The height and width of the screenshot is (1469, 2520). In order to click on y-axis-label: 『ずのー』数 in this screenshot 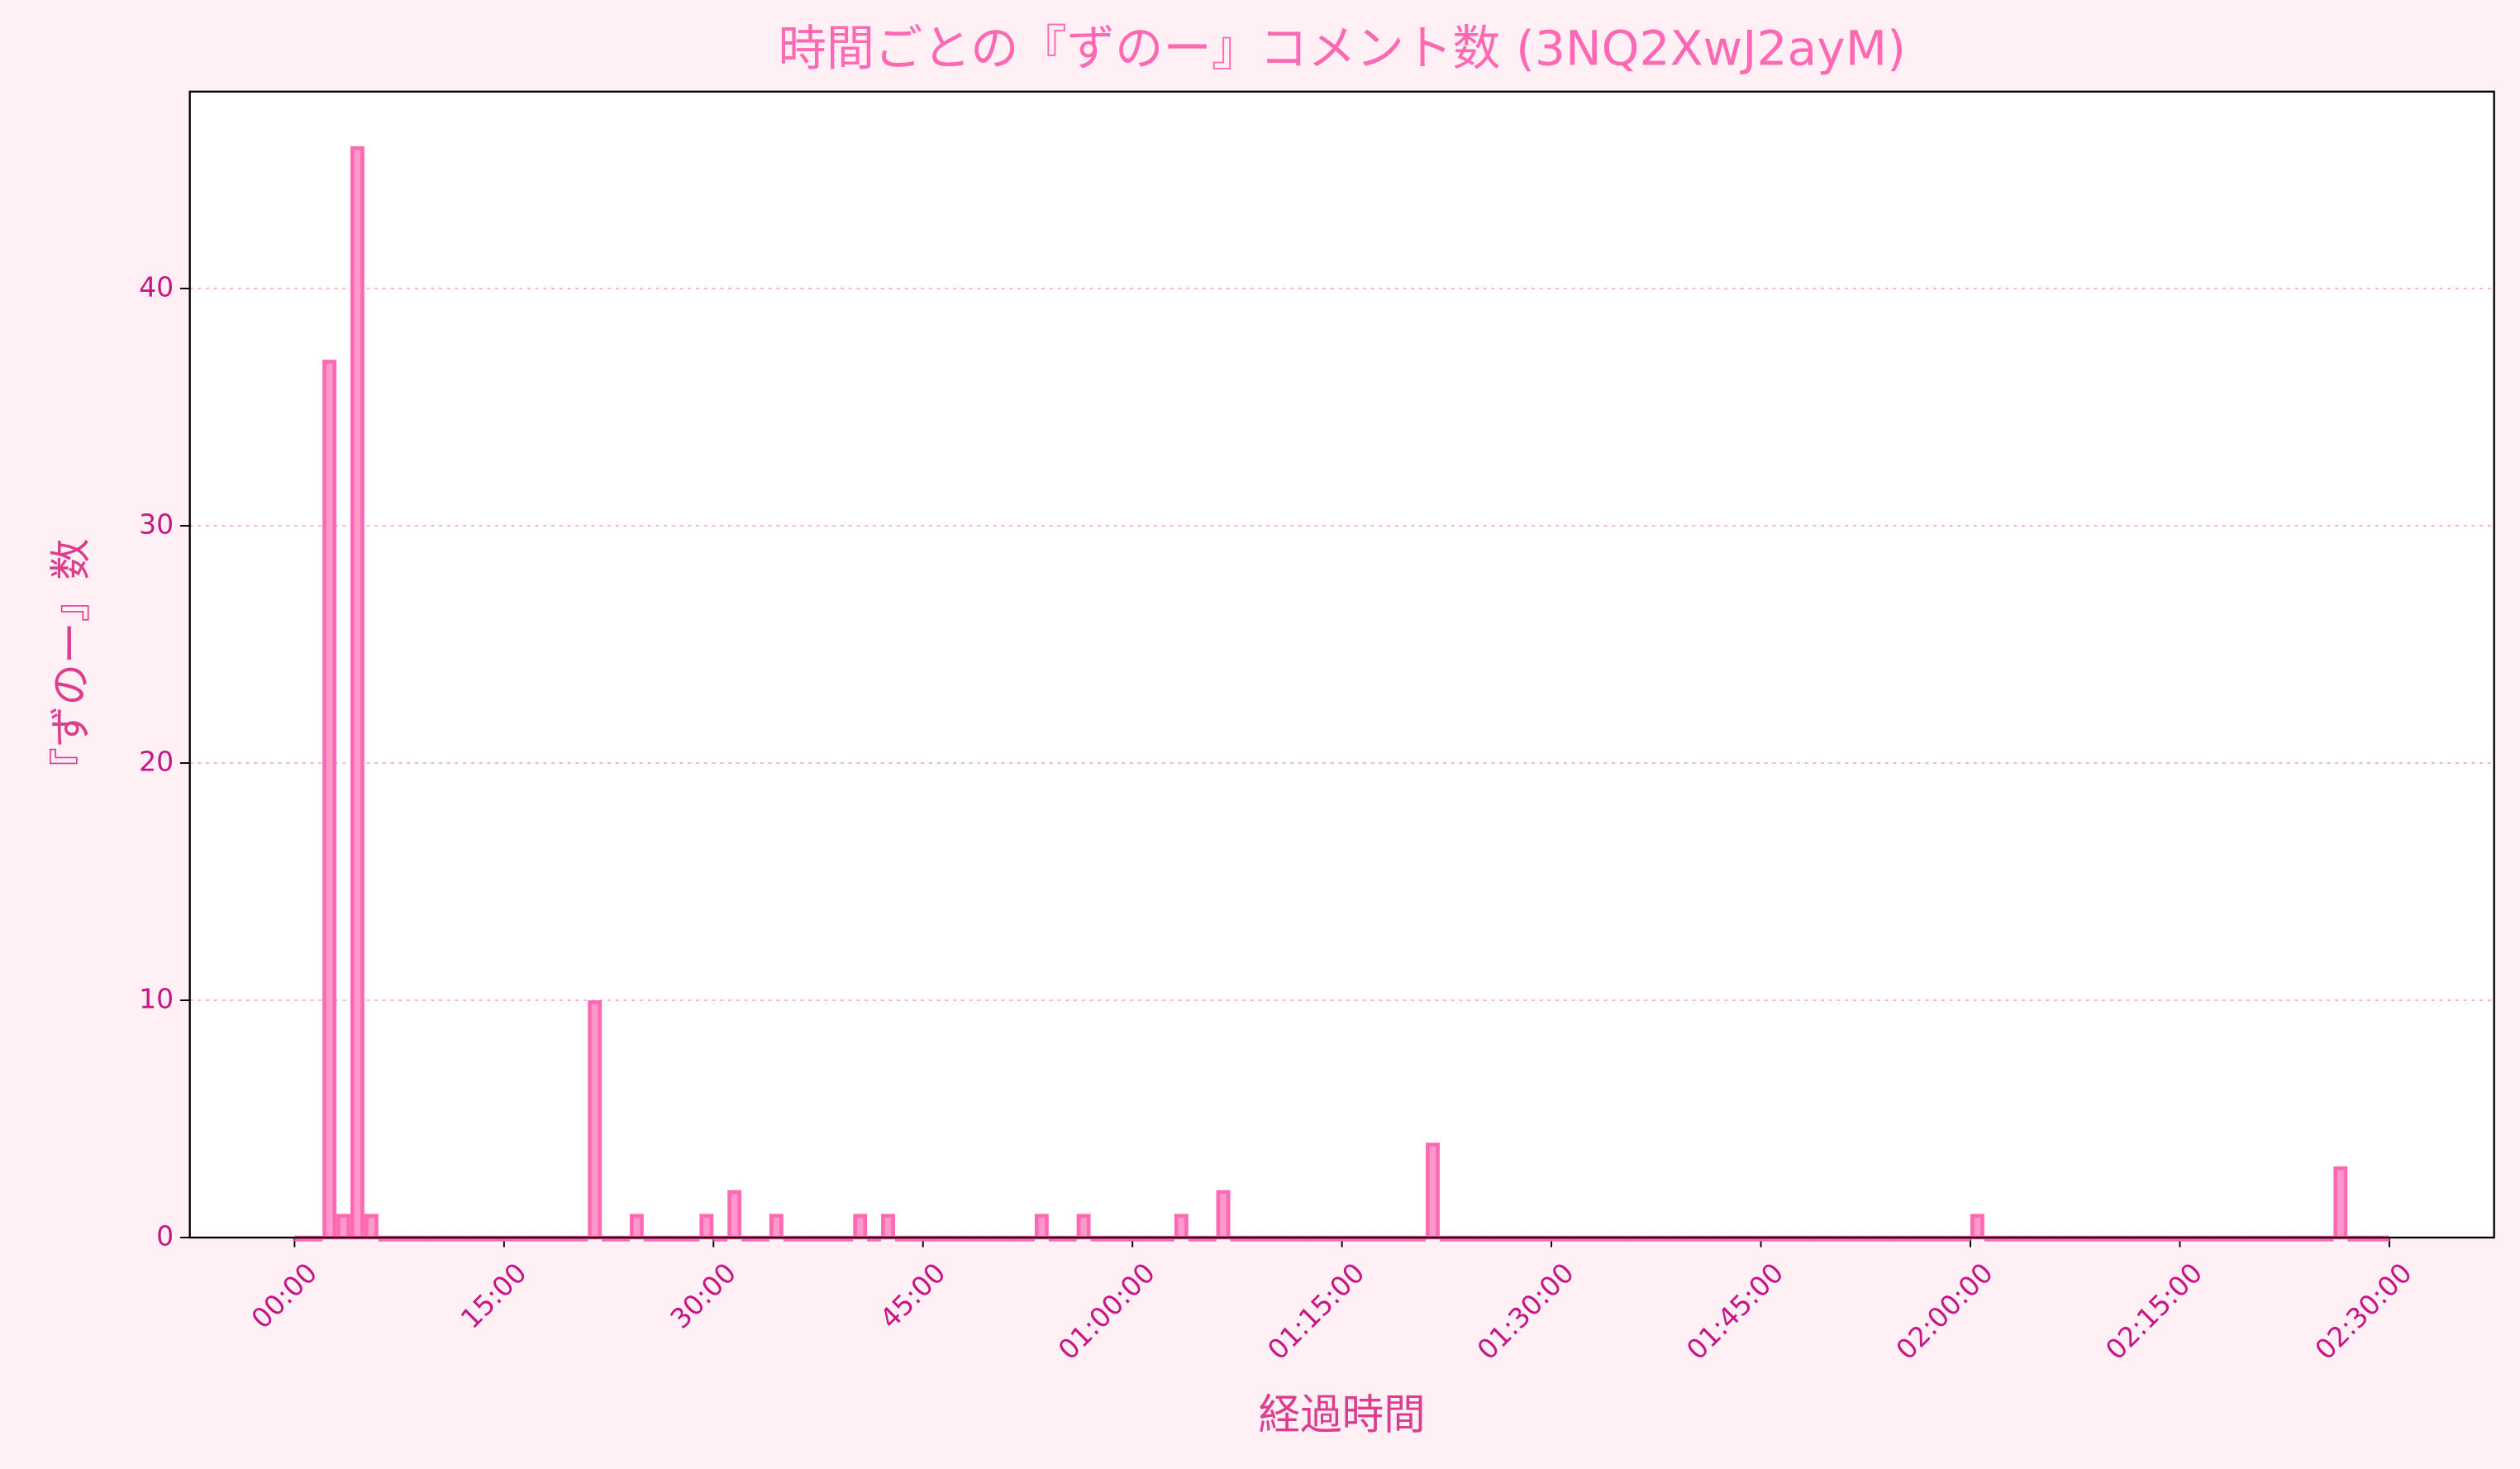, I will do `click(70, 663)`.